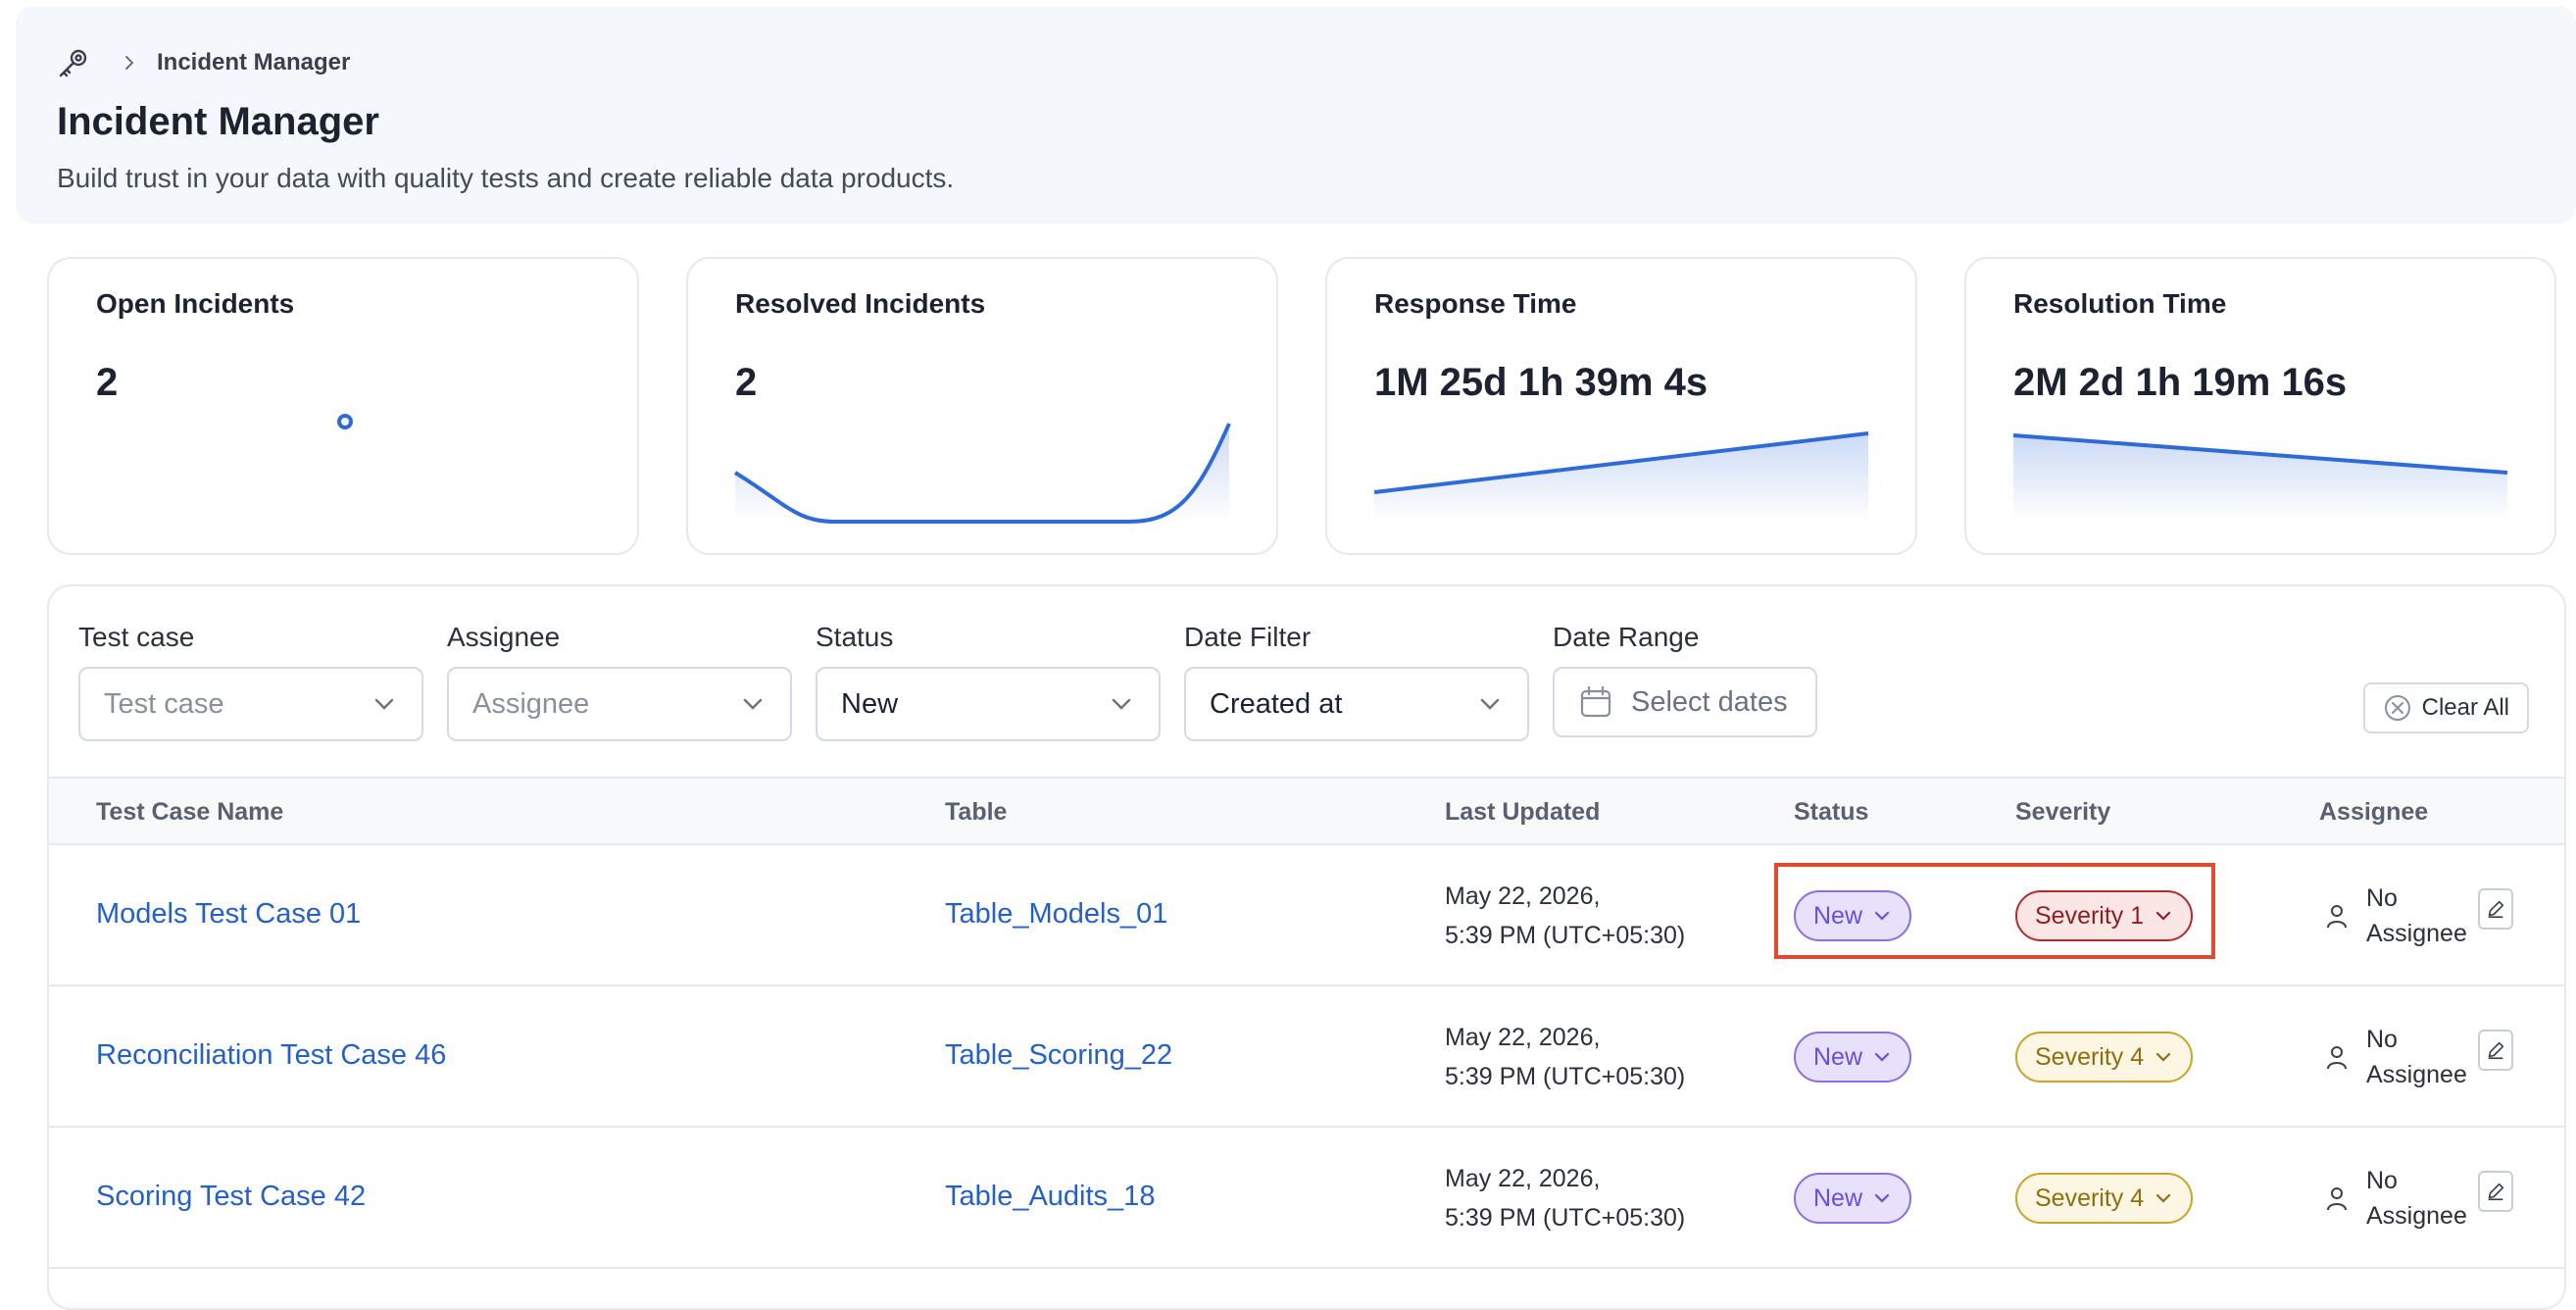 Image resolution: width=2576 pixels, height=1310 pixels. Describe the element at coordinates (1276, 703) in the screenshot. I see `select-value: Created at` at that location.